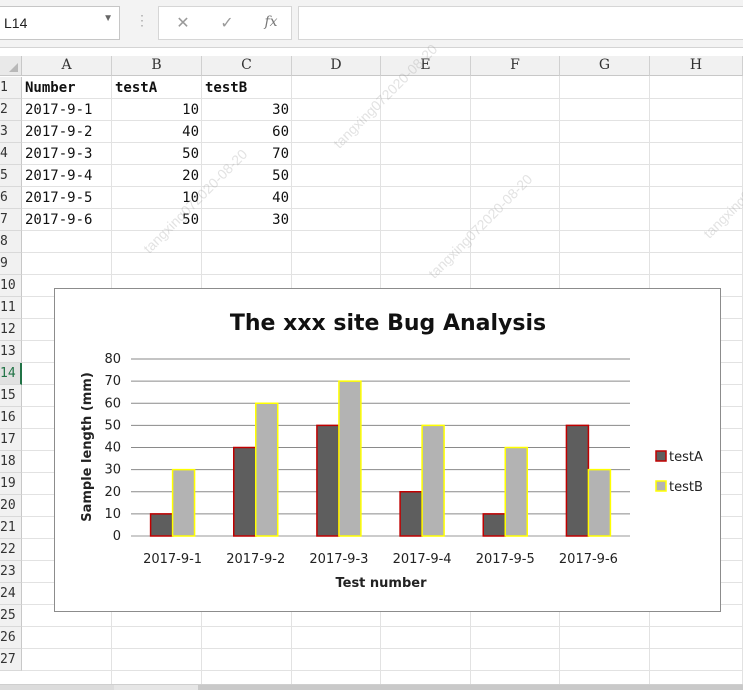 This screenshot has height=690, width=743. I want to click on cancel-icon: ✕, so click(183, 23).